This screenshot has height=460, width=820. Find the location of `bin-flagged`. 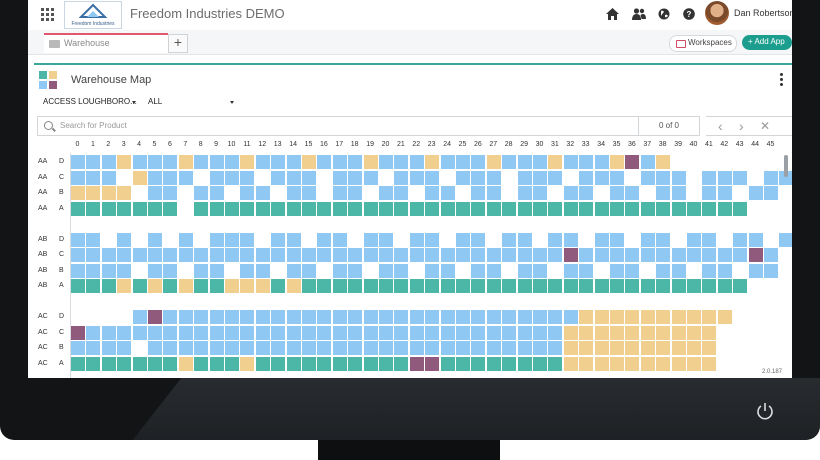

bin-flagged is located at coordinates (155, 317).